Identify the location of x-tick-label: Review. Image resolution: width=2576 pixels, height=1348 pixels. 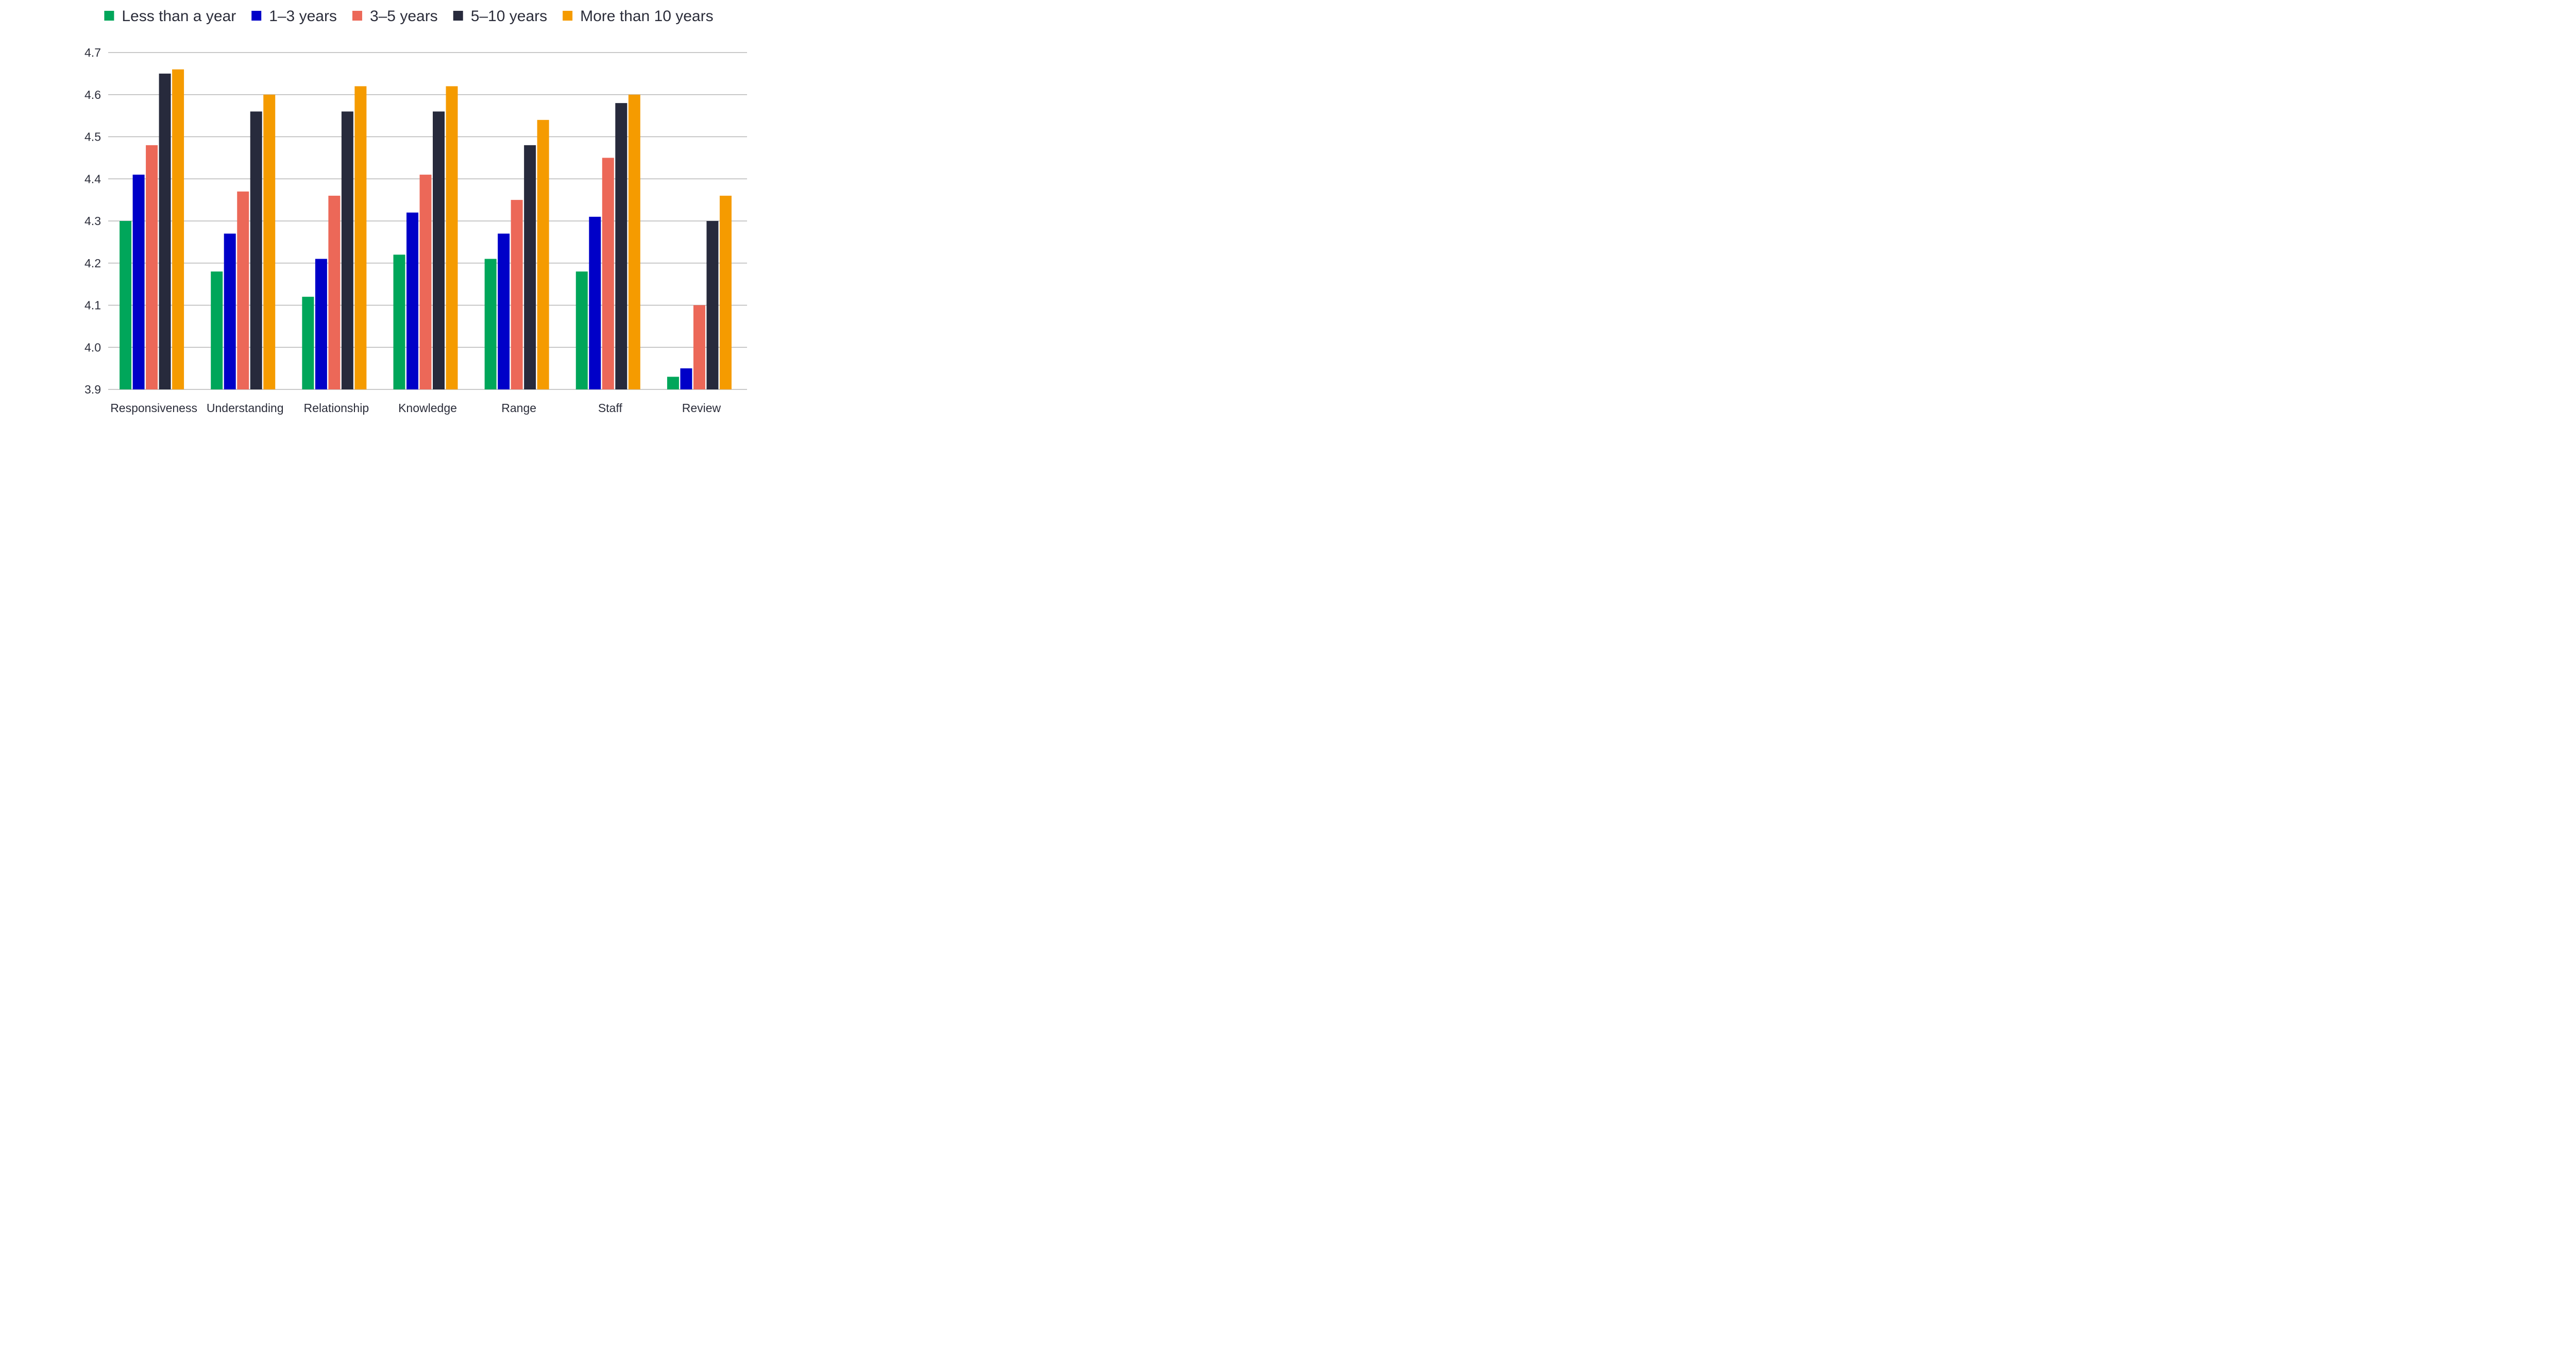
(701, 408).